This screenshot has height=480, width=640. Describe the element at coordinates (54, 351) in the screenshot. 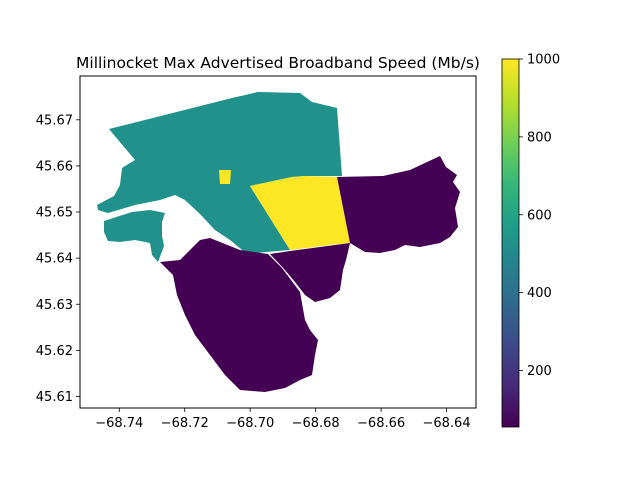

I see `y-tick-label: 45.62` at that location.